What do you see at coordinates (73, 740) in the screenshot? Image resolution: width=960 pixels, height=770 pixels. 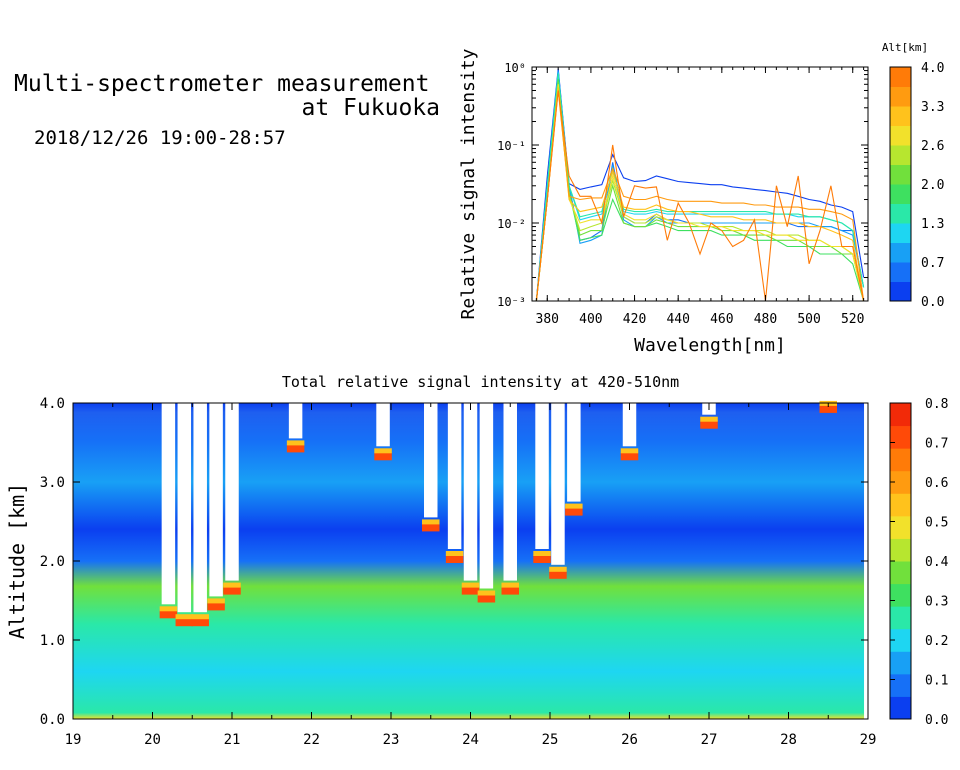 I see `x-tick-label: 19` at bounding box center [73, 740].